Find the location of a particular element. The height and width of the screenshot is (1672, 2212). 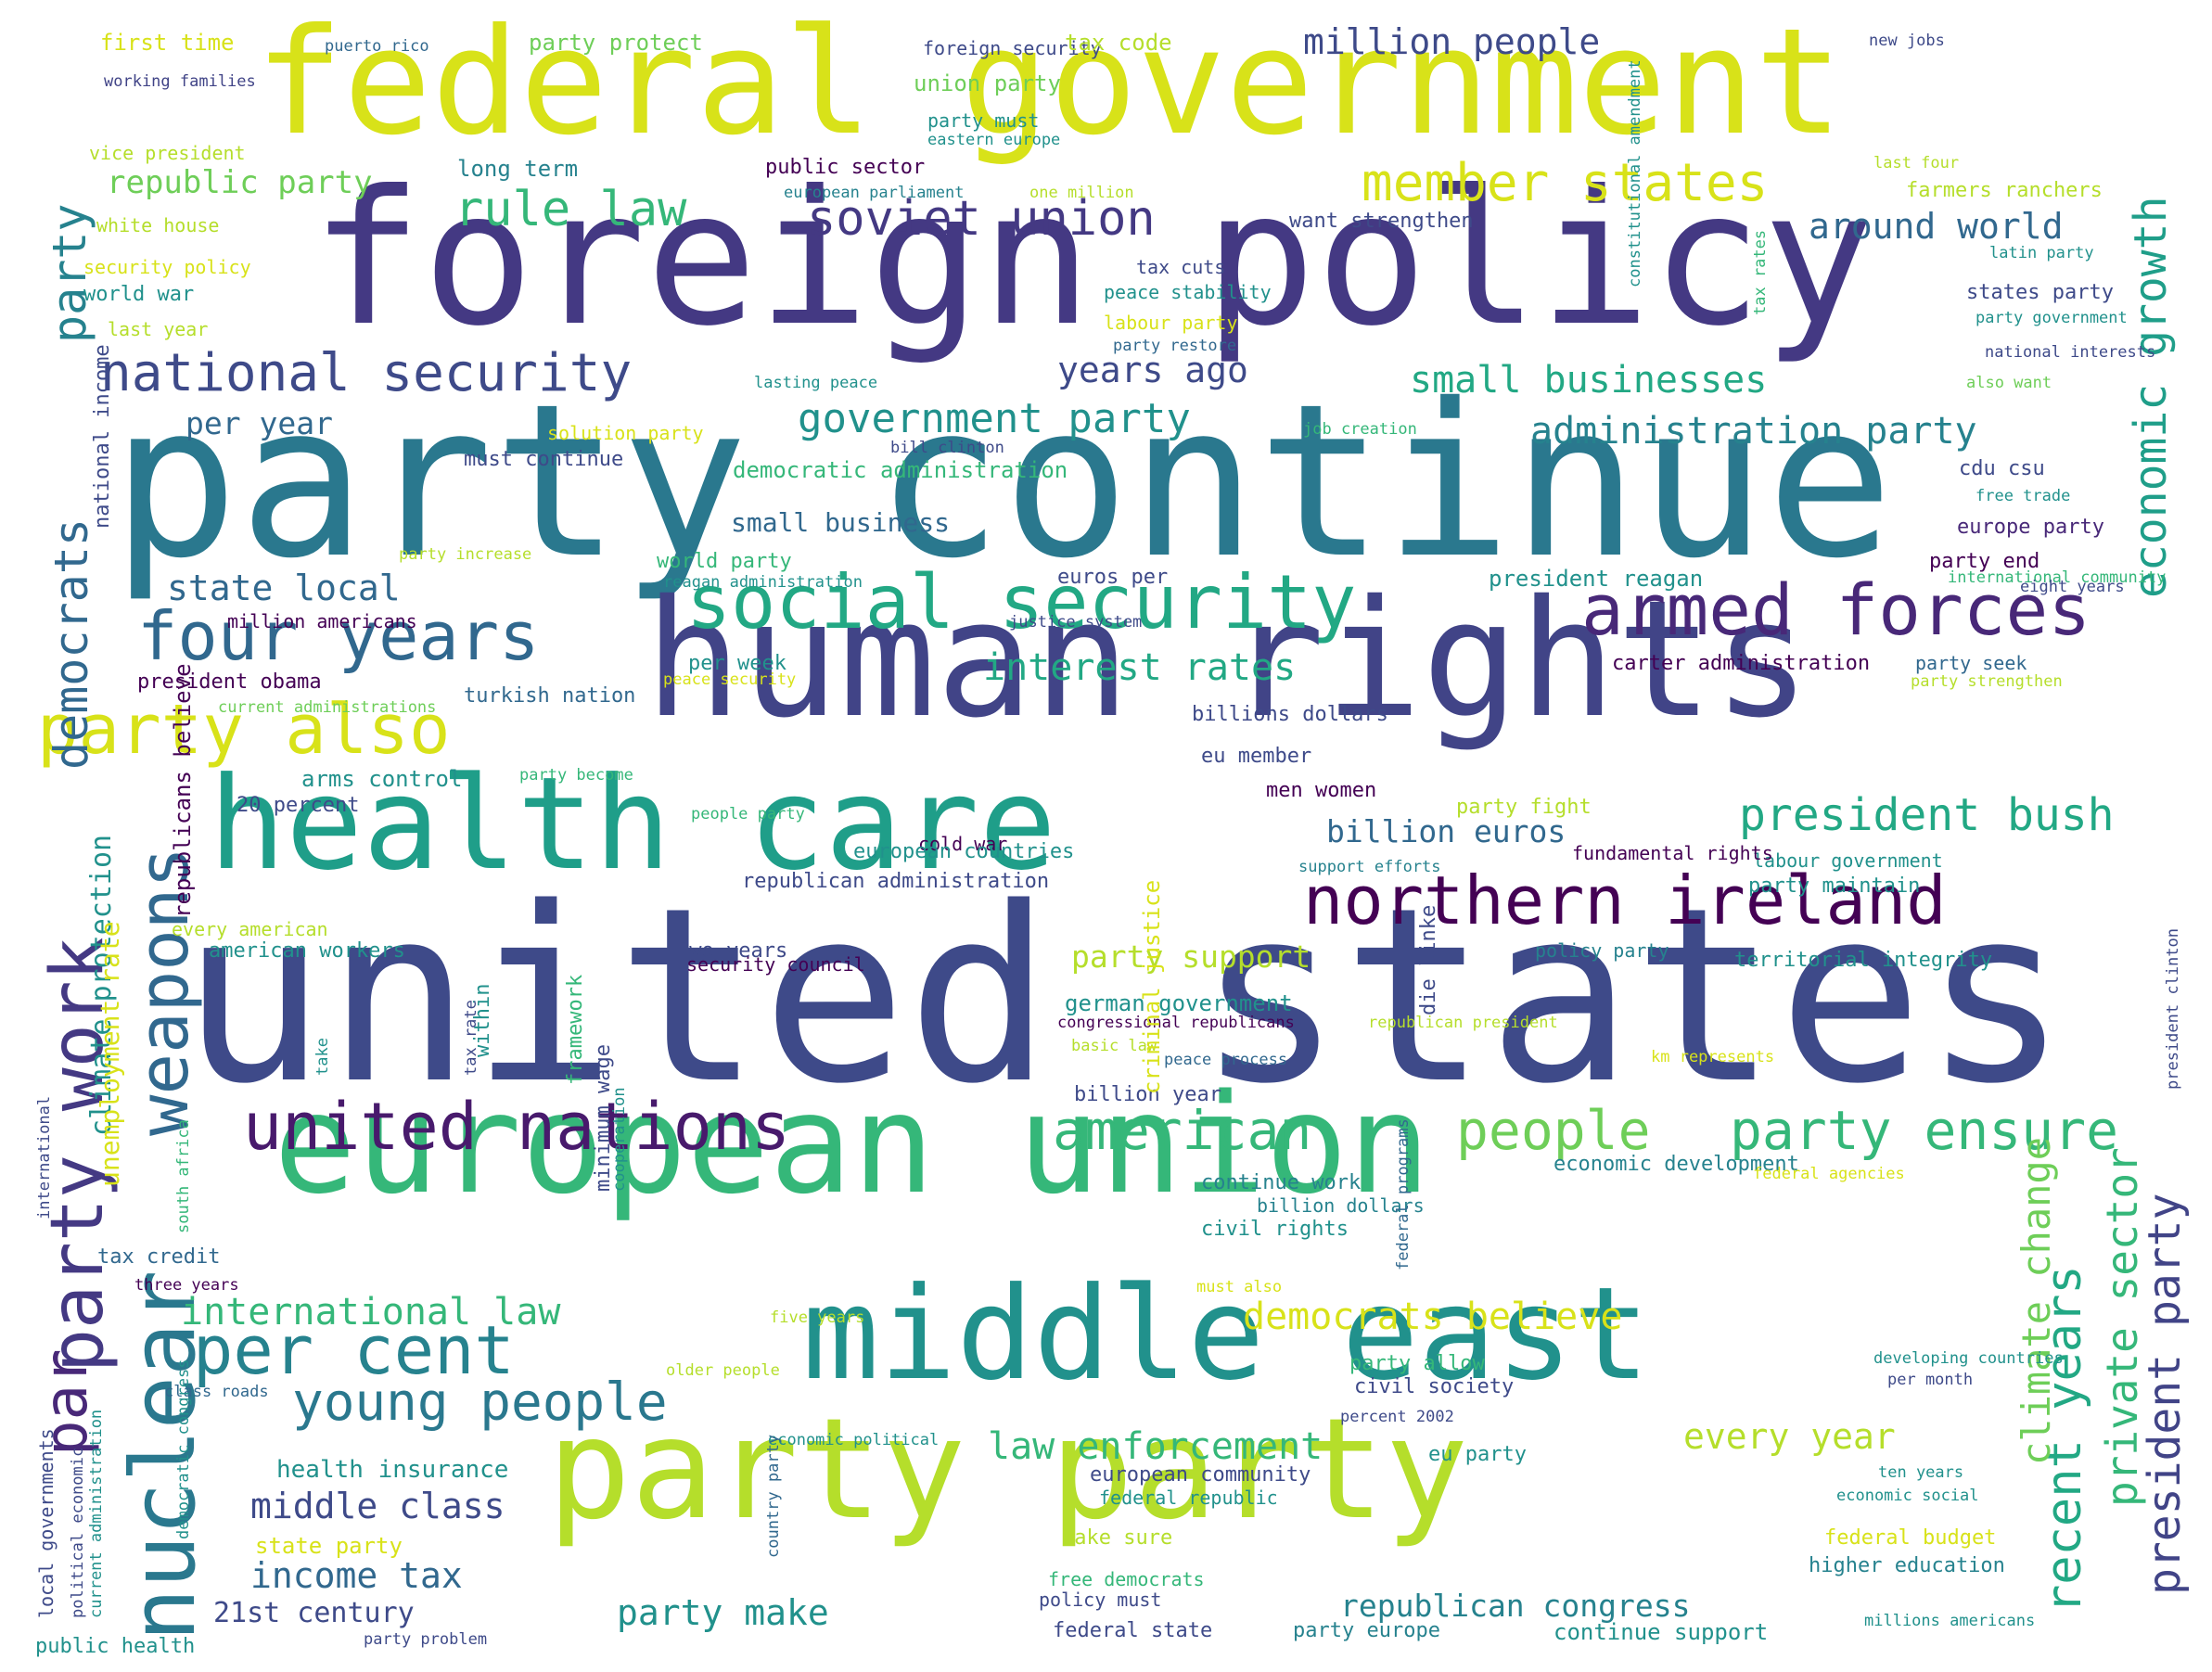

cloud-word: europe party is located at coordinates (2030, 527).